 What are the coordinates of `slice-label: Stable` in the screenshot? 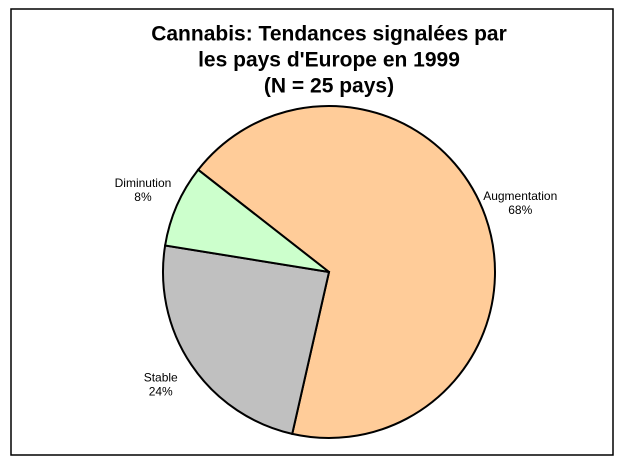 It's located at (161, 378).